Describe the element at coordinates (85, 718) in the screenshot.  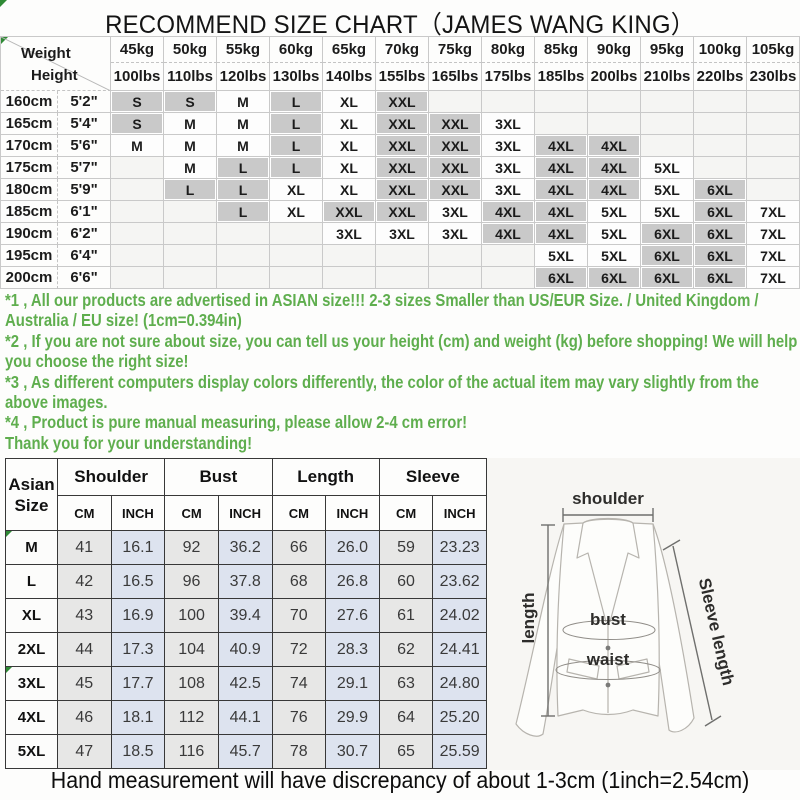
I see `measure-cm-value: 46` at that location.